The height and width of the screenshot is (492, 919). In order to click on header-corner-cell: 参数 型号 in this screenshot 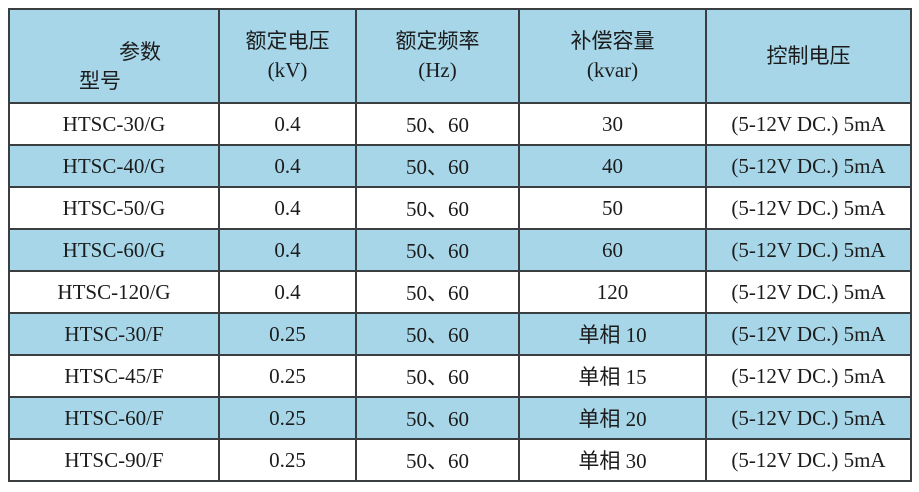, I will do `click(114, 56)`.